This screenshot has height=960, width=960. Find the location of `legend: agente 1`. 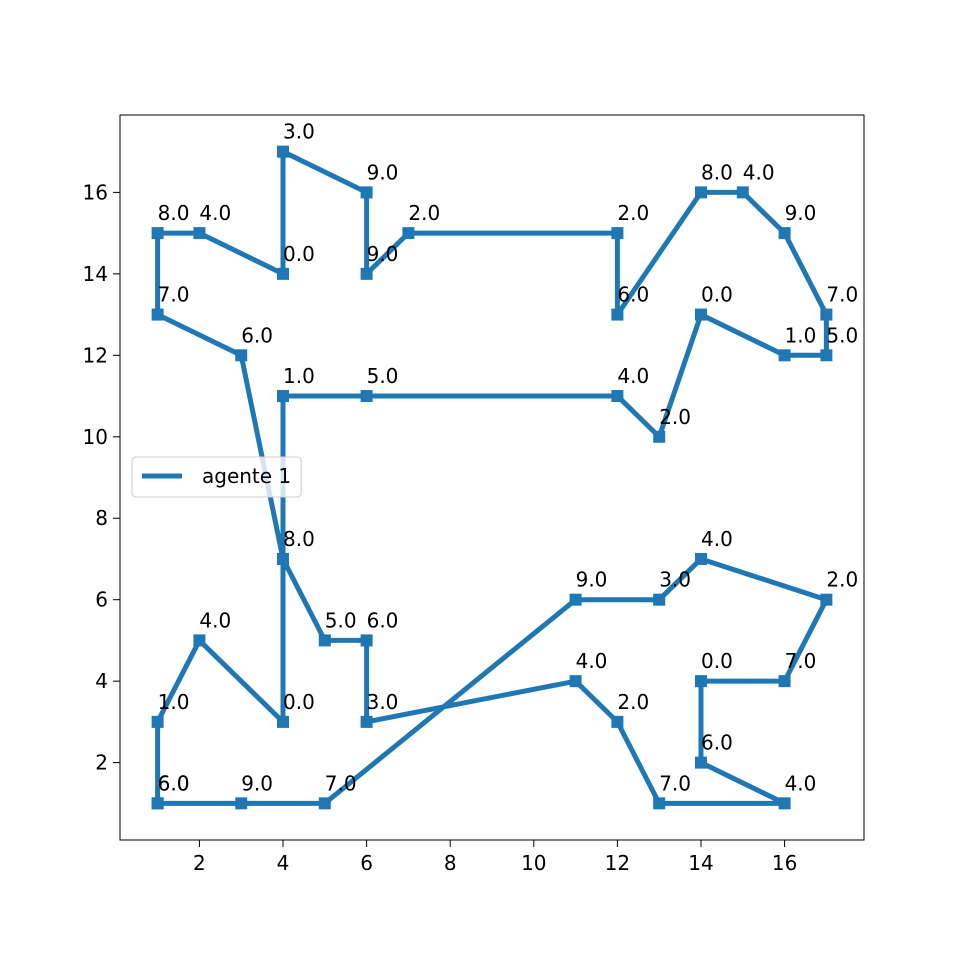

legend: agente 1 is located at coordinates (216, 477).